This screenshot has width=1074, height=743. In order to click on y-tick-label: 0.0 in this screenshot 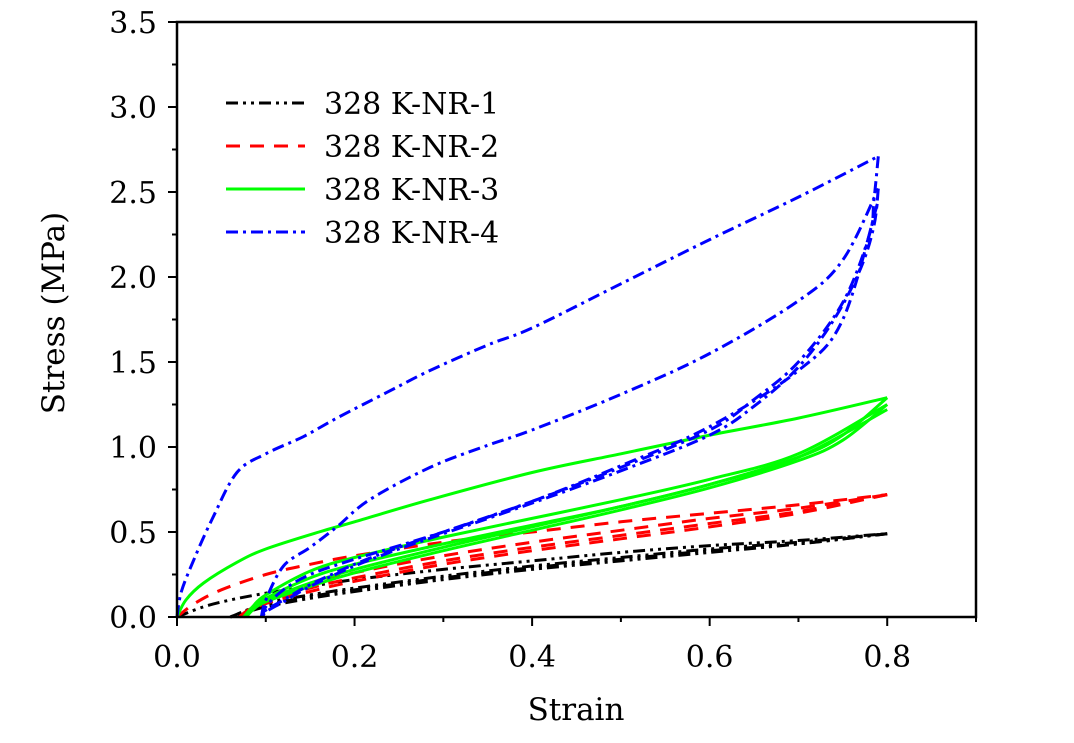, I will do `click(133, 618)`.